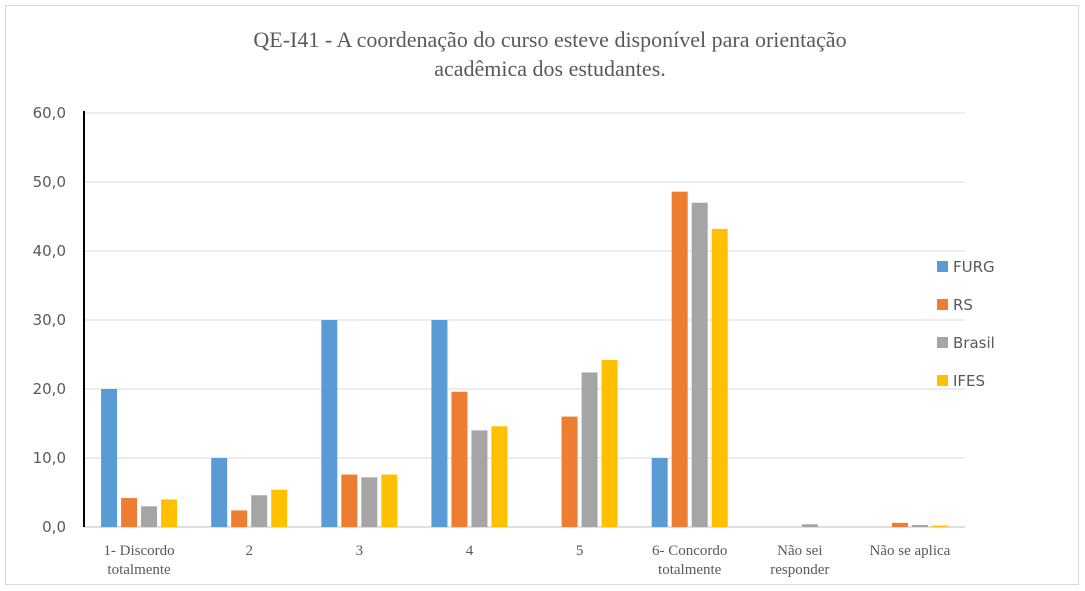  What do you see at coordinates (969, 381) in the screenshot?
I see `legend-label: IFES` at bounding box center [969, 381].